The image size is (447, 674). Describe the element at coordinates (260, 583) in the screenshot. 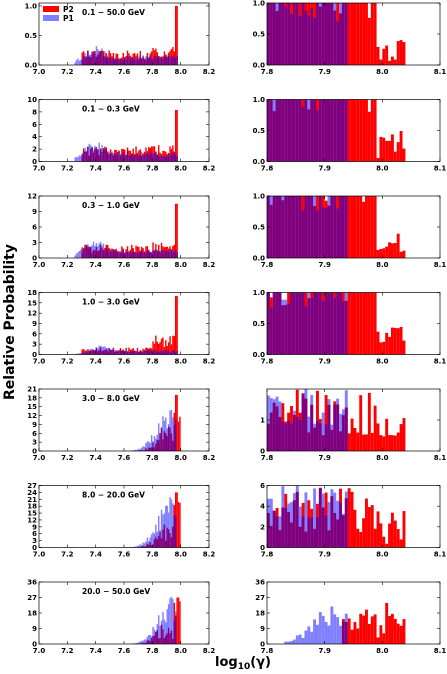

I see `y-tick-label: 36` at that location.